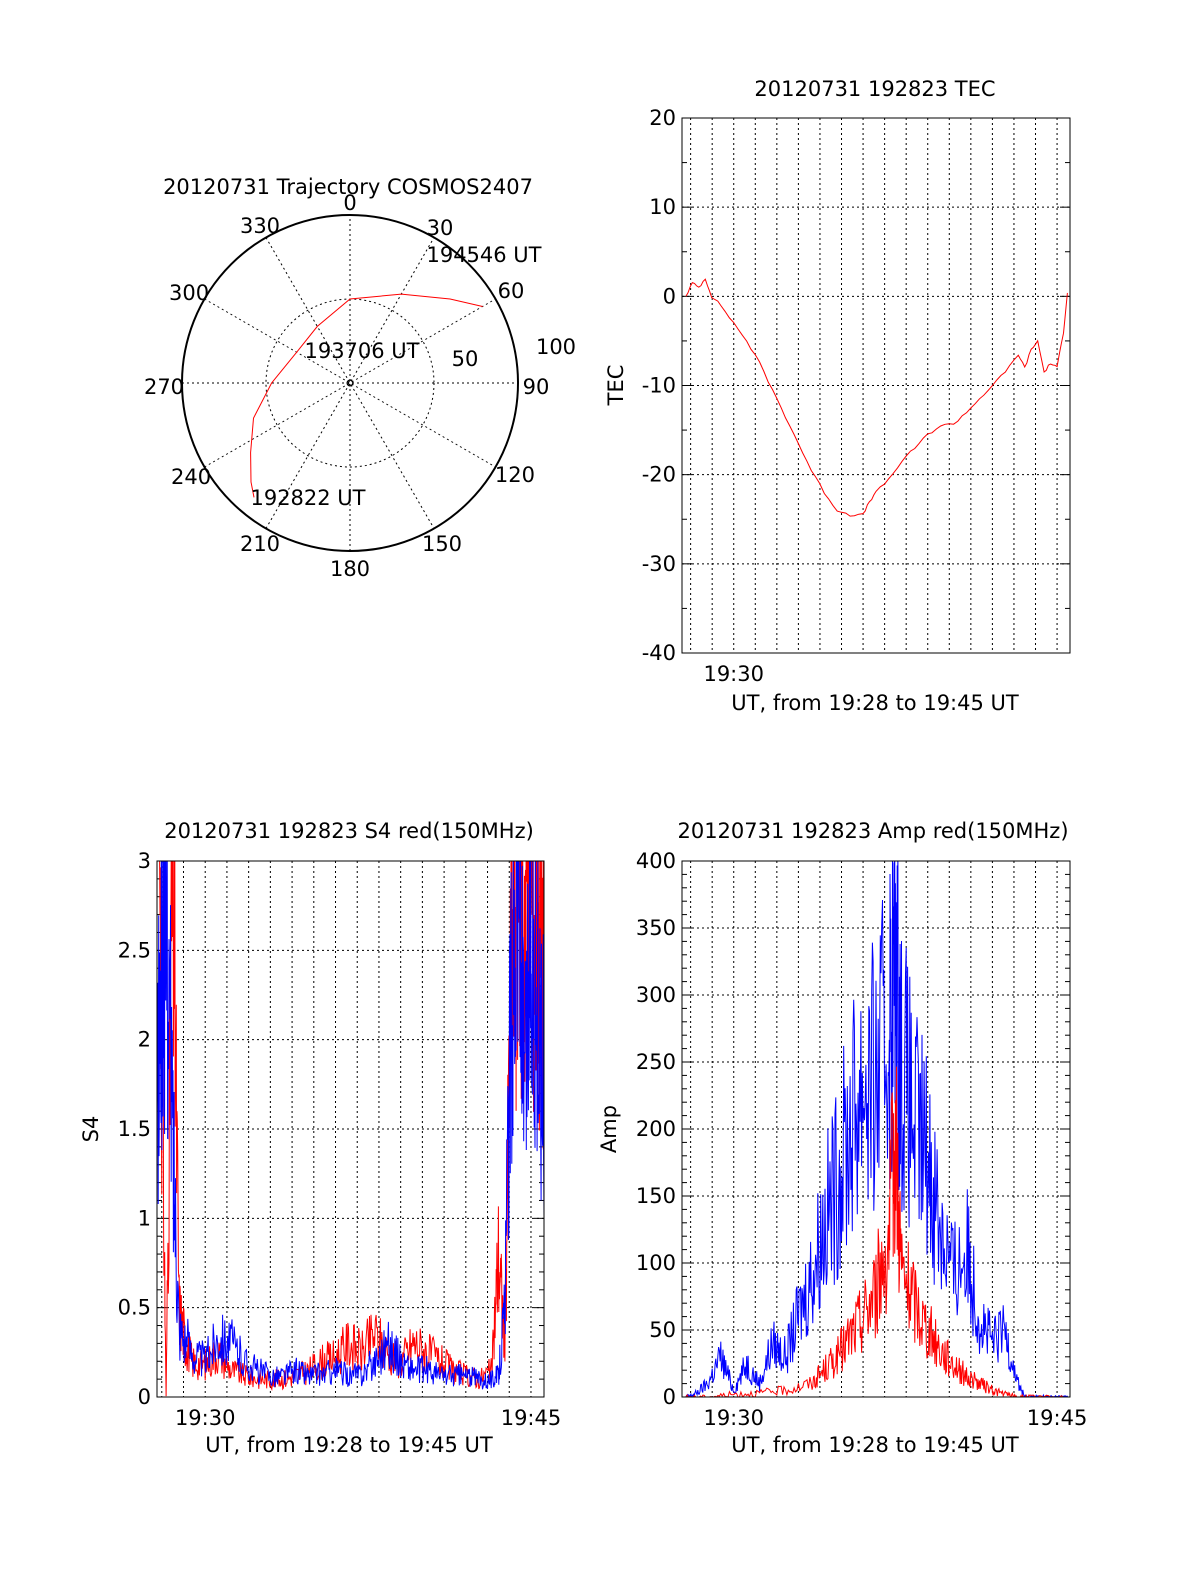 The width and height of the screenshot is (1200, 1575). I want to click on polar-azimuth-labels: 0 30 60 90 120 150 180 210 240 270 300 330, so click(346, 386).